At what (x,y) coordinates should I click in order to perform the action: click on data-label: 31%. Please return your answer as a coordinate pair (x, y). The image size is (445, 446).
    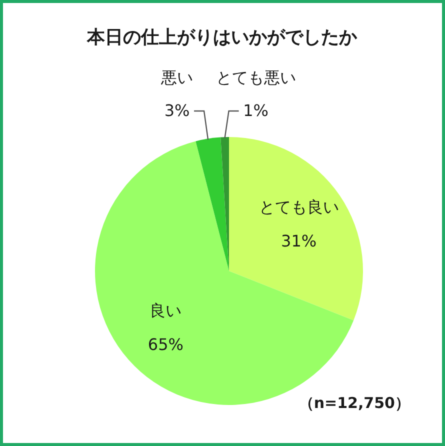
    Looking at the image, I should click on (299, 241).